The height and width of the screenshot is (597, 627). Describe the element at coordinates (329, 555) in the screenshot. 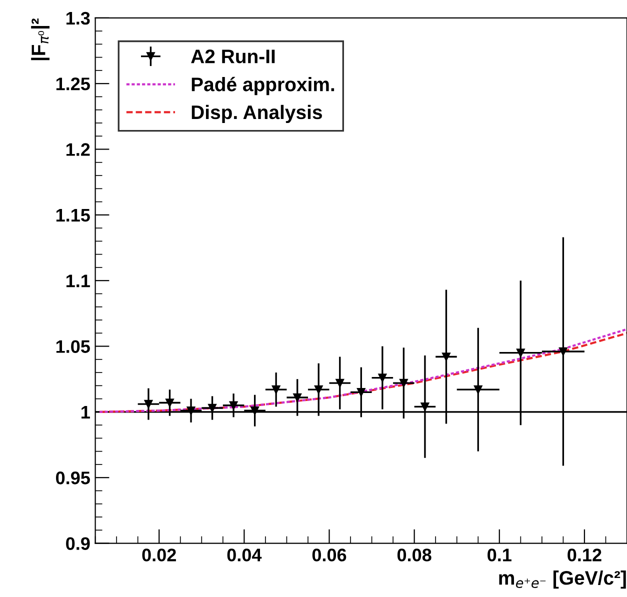

I see `x-tick-label: 0.06` at that location.